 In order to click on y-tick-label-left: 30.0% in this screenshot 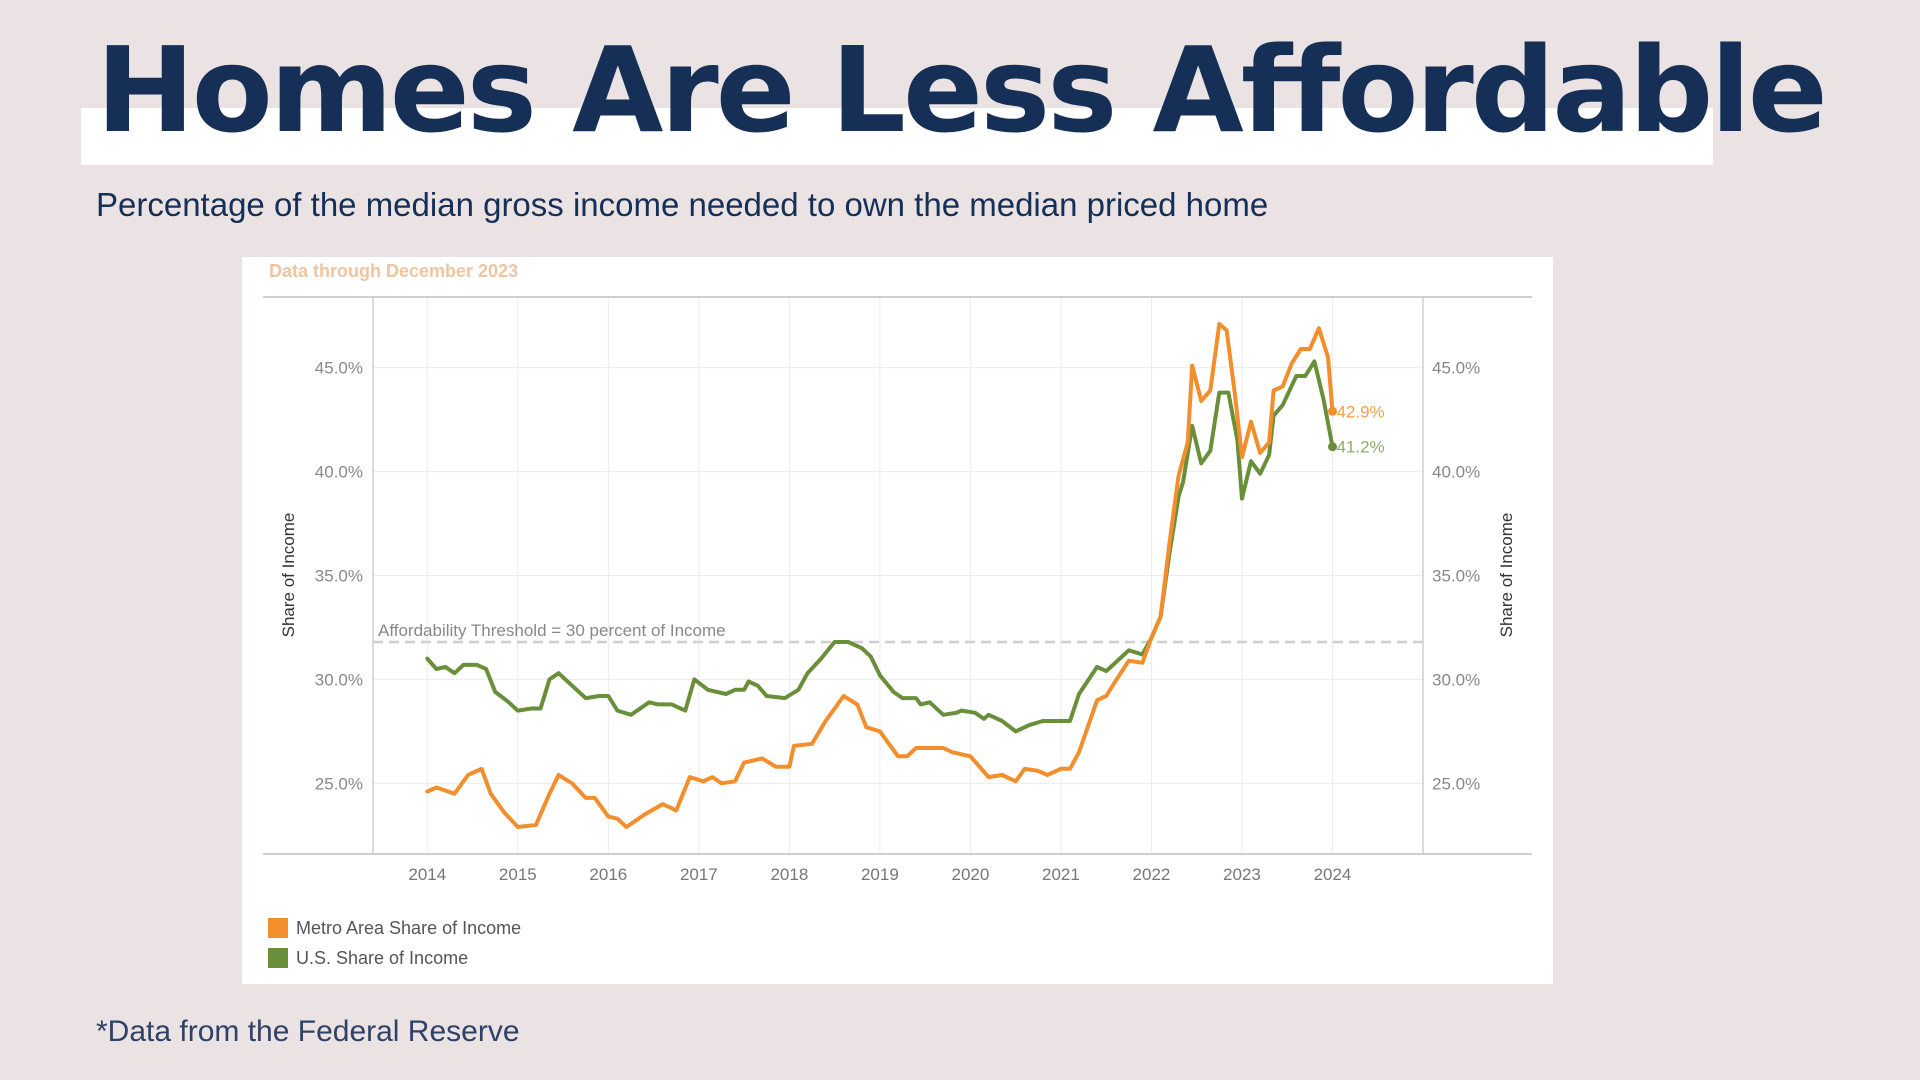, I will do `click(339, 679)`.